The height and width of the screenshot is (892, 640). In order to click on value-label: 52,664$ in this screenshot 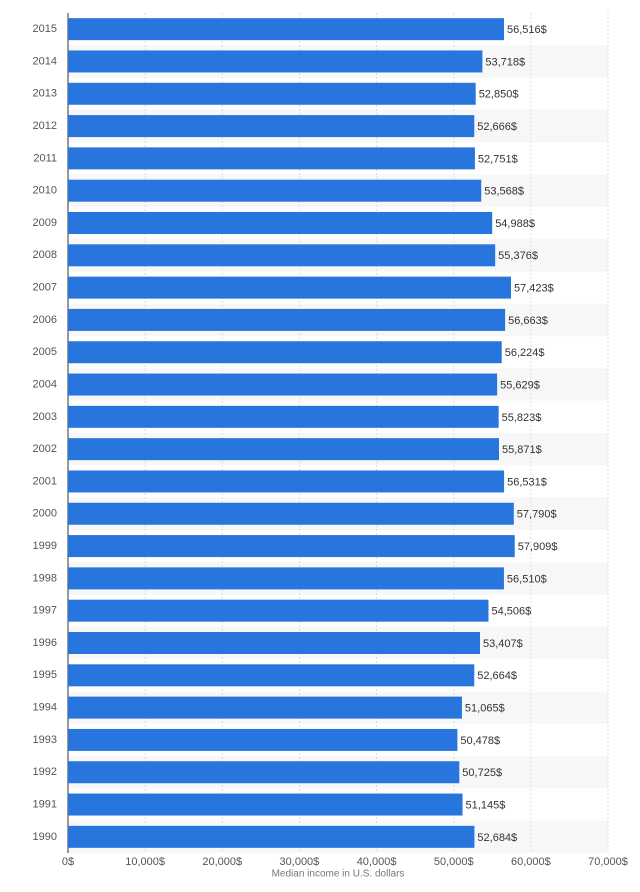, I will do `click(497, 676)`.